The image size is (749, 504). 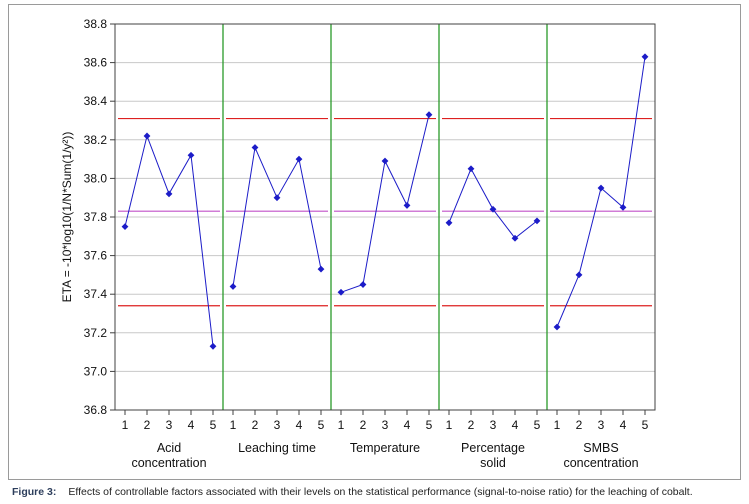 I want to click on y-tick-label: 38.0, so click(x=96, y=178).